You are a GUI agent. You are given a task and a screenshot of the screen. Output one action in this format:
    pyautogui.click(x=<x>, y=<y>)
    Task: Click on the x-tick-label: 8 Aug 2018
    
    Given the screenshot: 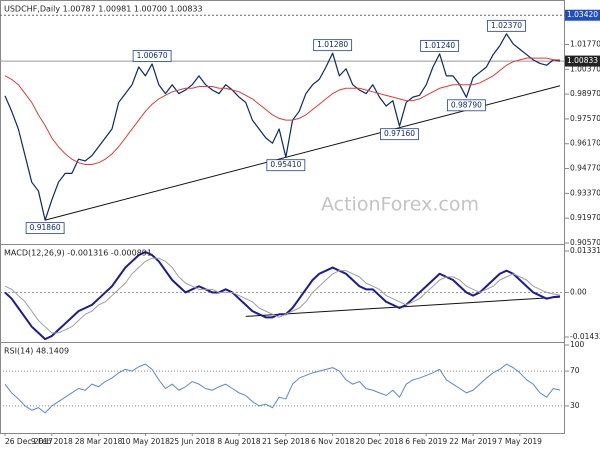 What is the action you would take?
    pyautogui.click(x=238, y=441)
    